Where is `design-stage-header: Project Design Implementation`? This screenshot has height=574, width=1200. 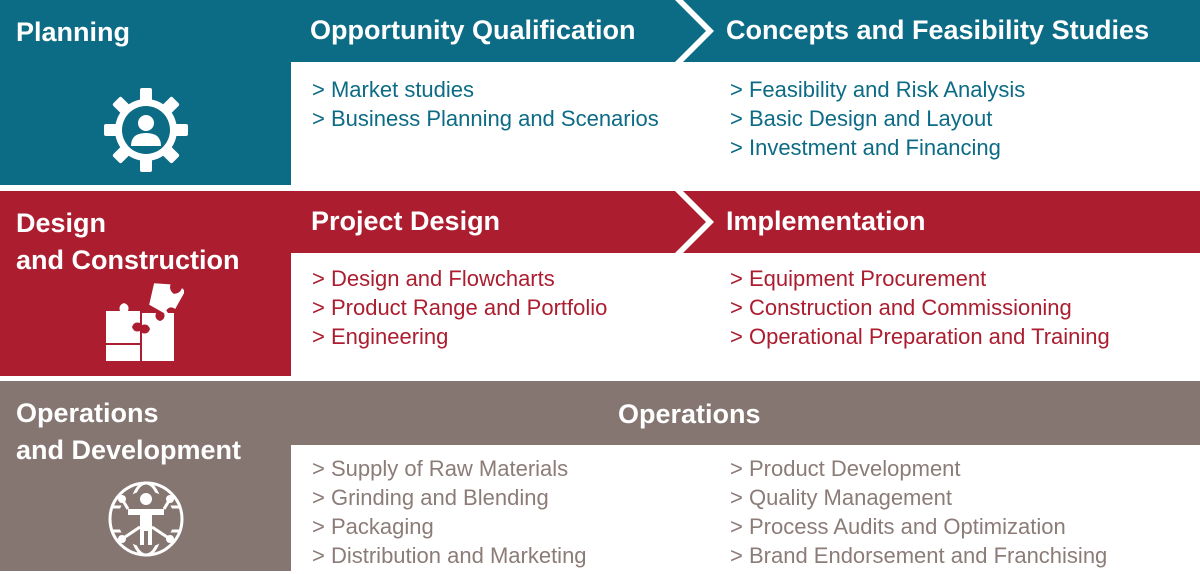 design-stage-header: Project Design Implementation is located at coordinates (745, 222).